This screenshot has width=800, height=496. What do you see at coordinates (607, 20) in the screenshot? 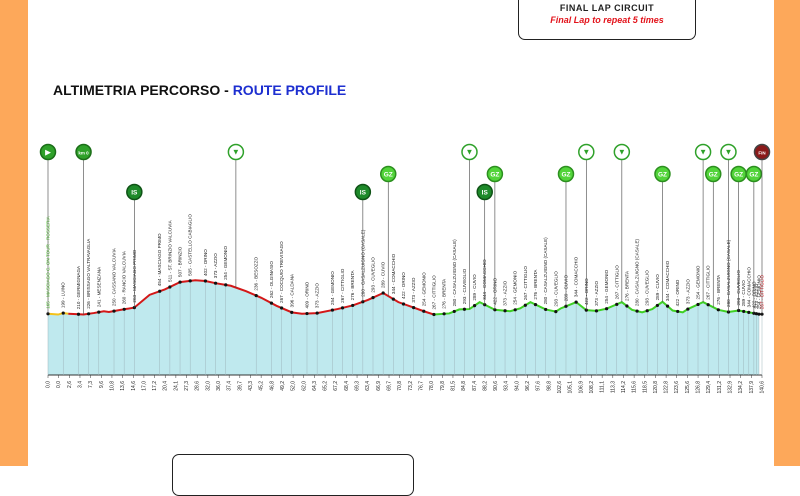
I see `final-lap-note: Final Lap to repeat 5 times` at bounding box center [607, 20].